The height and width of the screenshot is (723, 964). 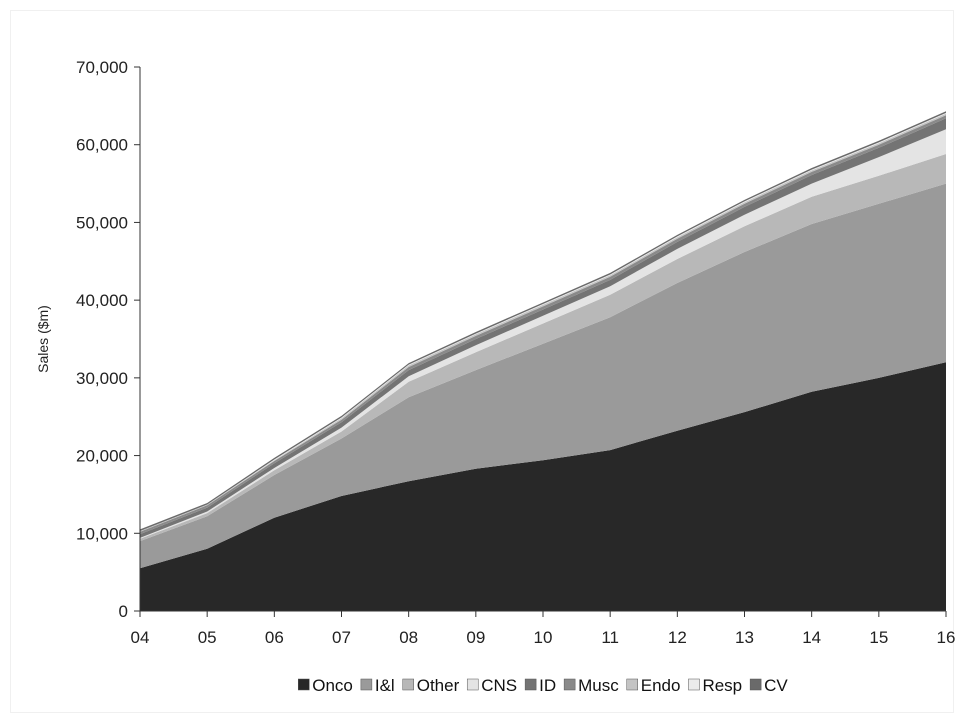 I want to click on x-tick-label: 16, so click(x=946, y=637).